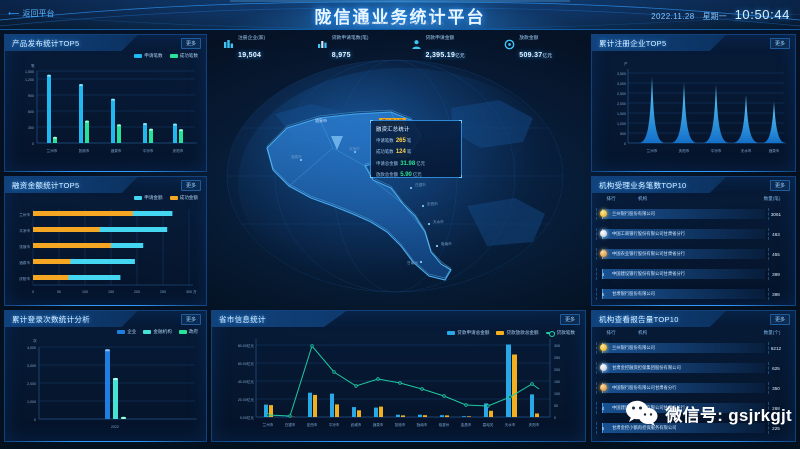  What do you see at coordinates (693, 388) in the screenshot?
I see `list-item: 中国银行股份有限公司甘肃省分行 350` at bounding box center [693, 388].